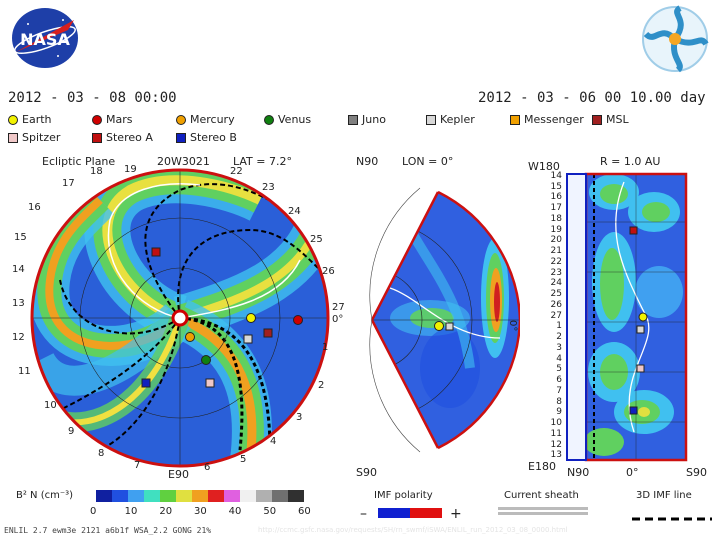  I want to click on row-label: 16, so click(556, 197).